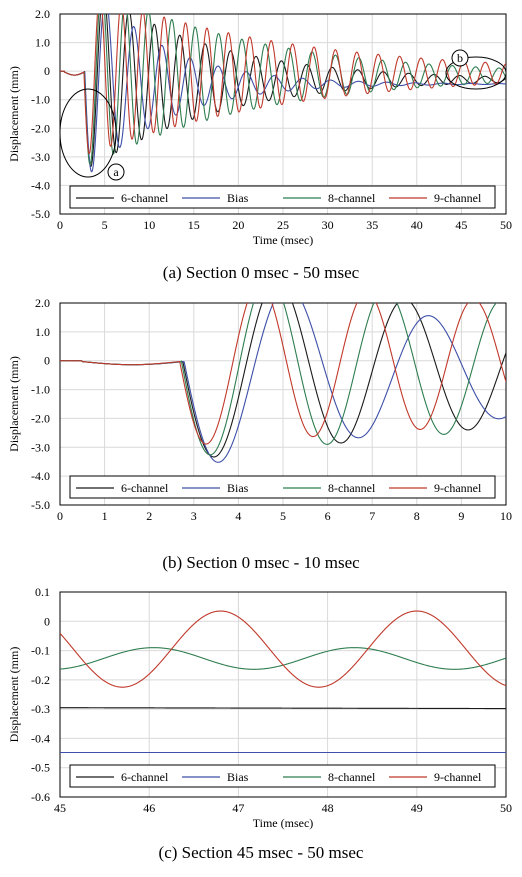 The image size is (522, 877). What do you see at coordinates (88, 133) in the screenshot?
I see `annotation-ellipse-a` at bounding box center [88, 133].